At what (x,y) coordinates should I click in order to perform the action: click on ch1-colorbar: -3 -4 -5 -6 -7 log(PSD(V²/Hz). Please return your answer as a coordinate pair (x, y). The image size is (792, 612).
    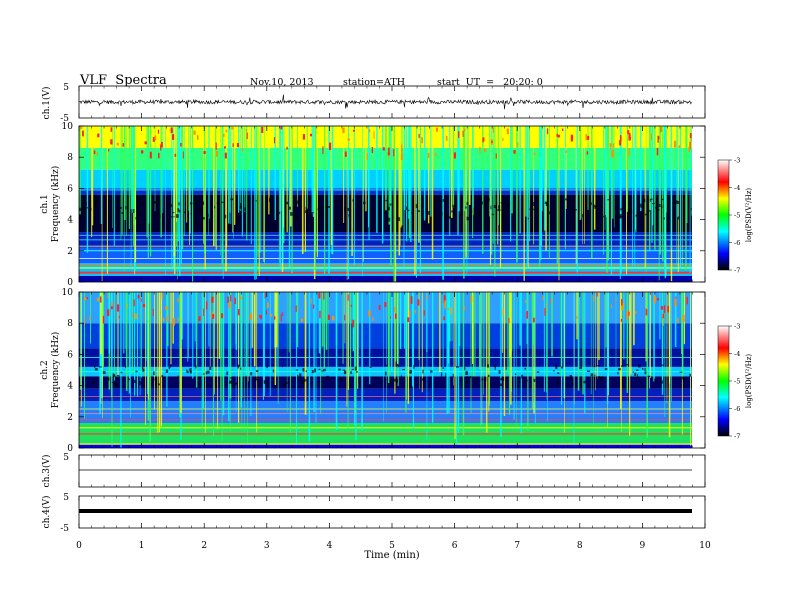
    Looking at the image, I should click on (735, 216).